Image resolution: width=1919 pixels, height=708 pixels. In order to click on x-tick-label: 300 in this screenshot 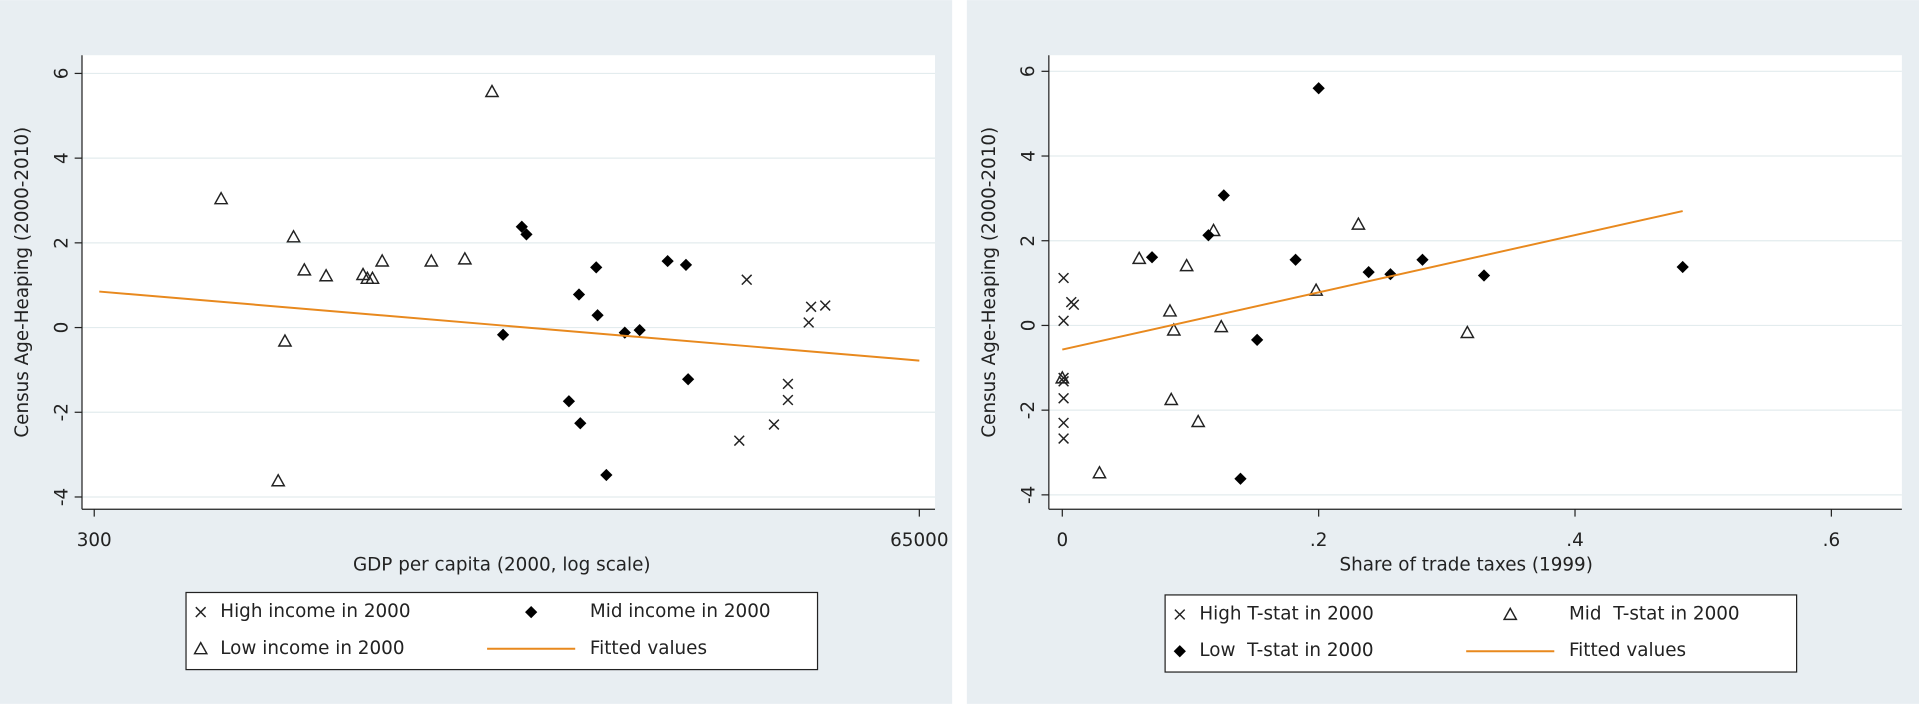, I will do `click(94, 540)`.